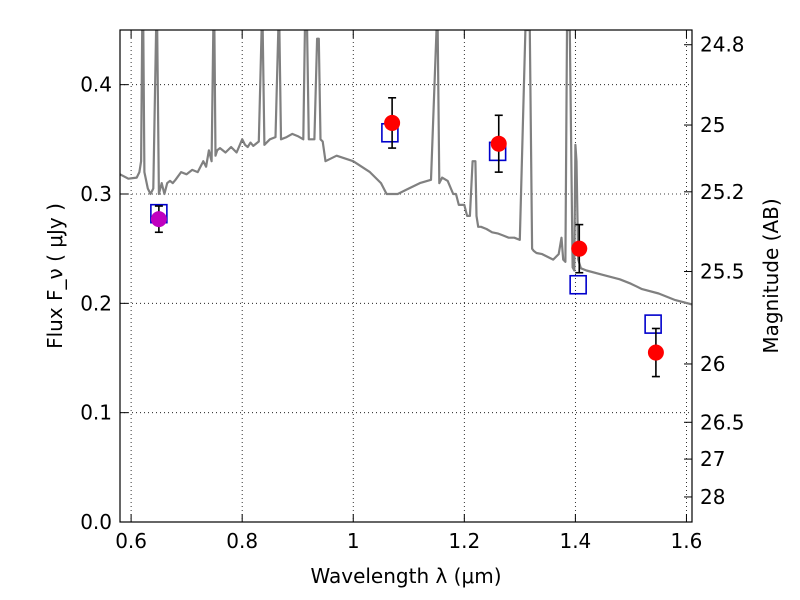 Image resolution: width=800 pixels, height=600 pixels. Describe the element at coordinates (722, 192) in the screenshot. I see `right-tick-label: 25.2` at that location.